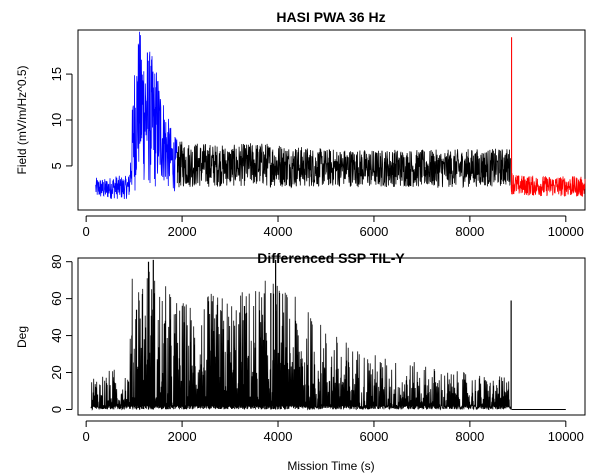  I want to click on y-tick-label: 5, so click(56, 165).